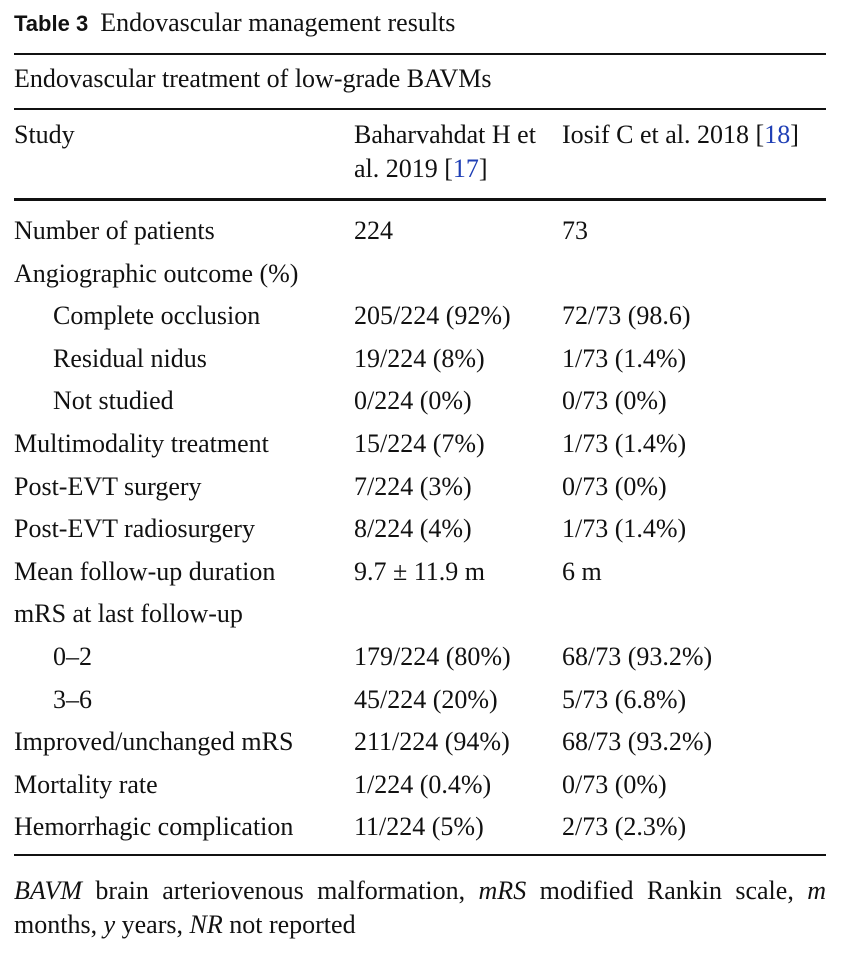 Image resolution: width=842 pixels, height=968 pixels. I want to click on row-label: Residual nidus, so click(130, 358).